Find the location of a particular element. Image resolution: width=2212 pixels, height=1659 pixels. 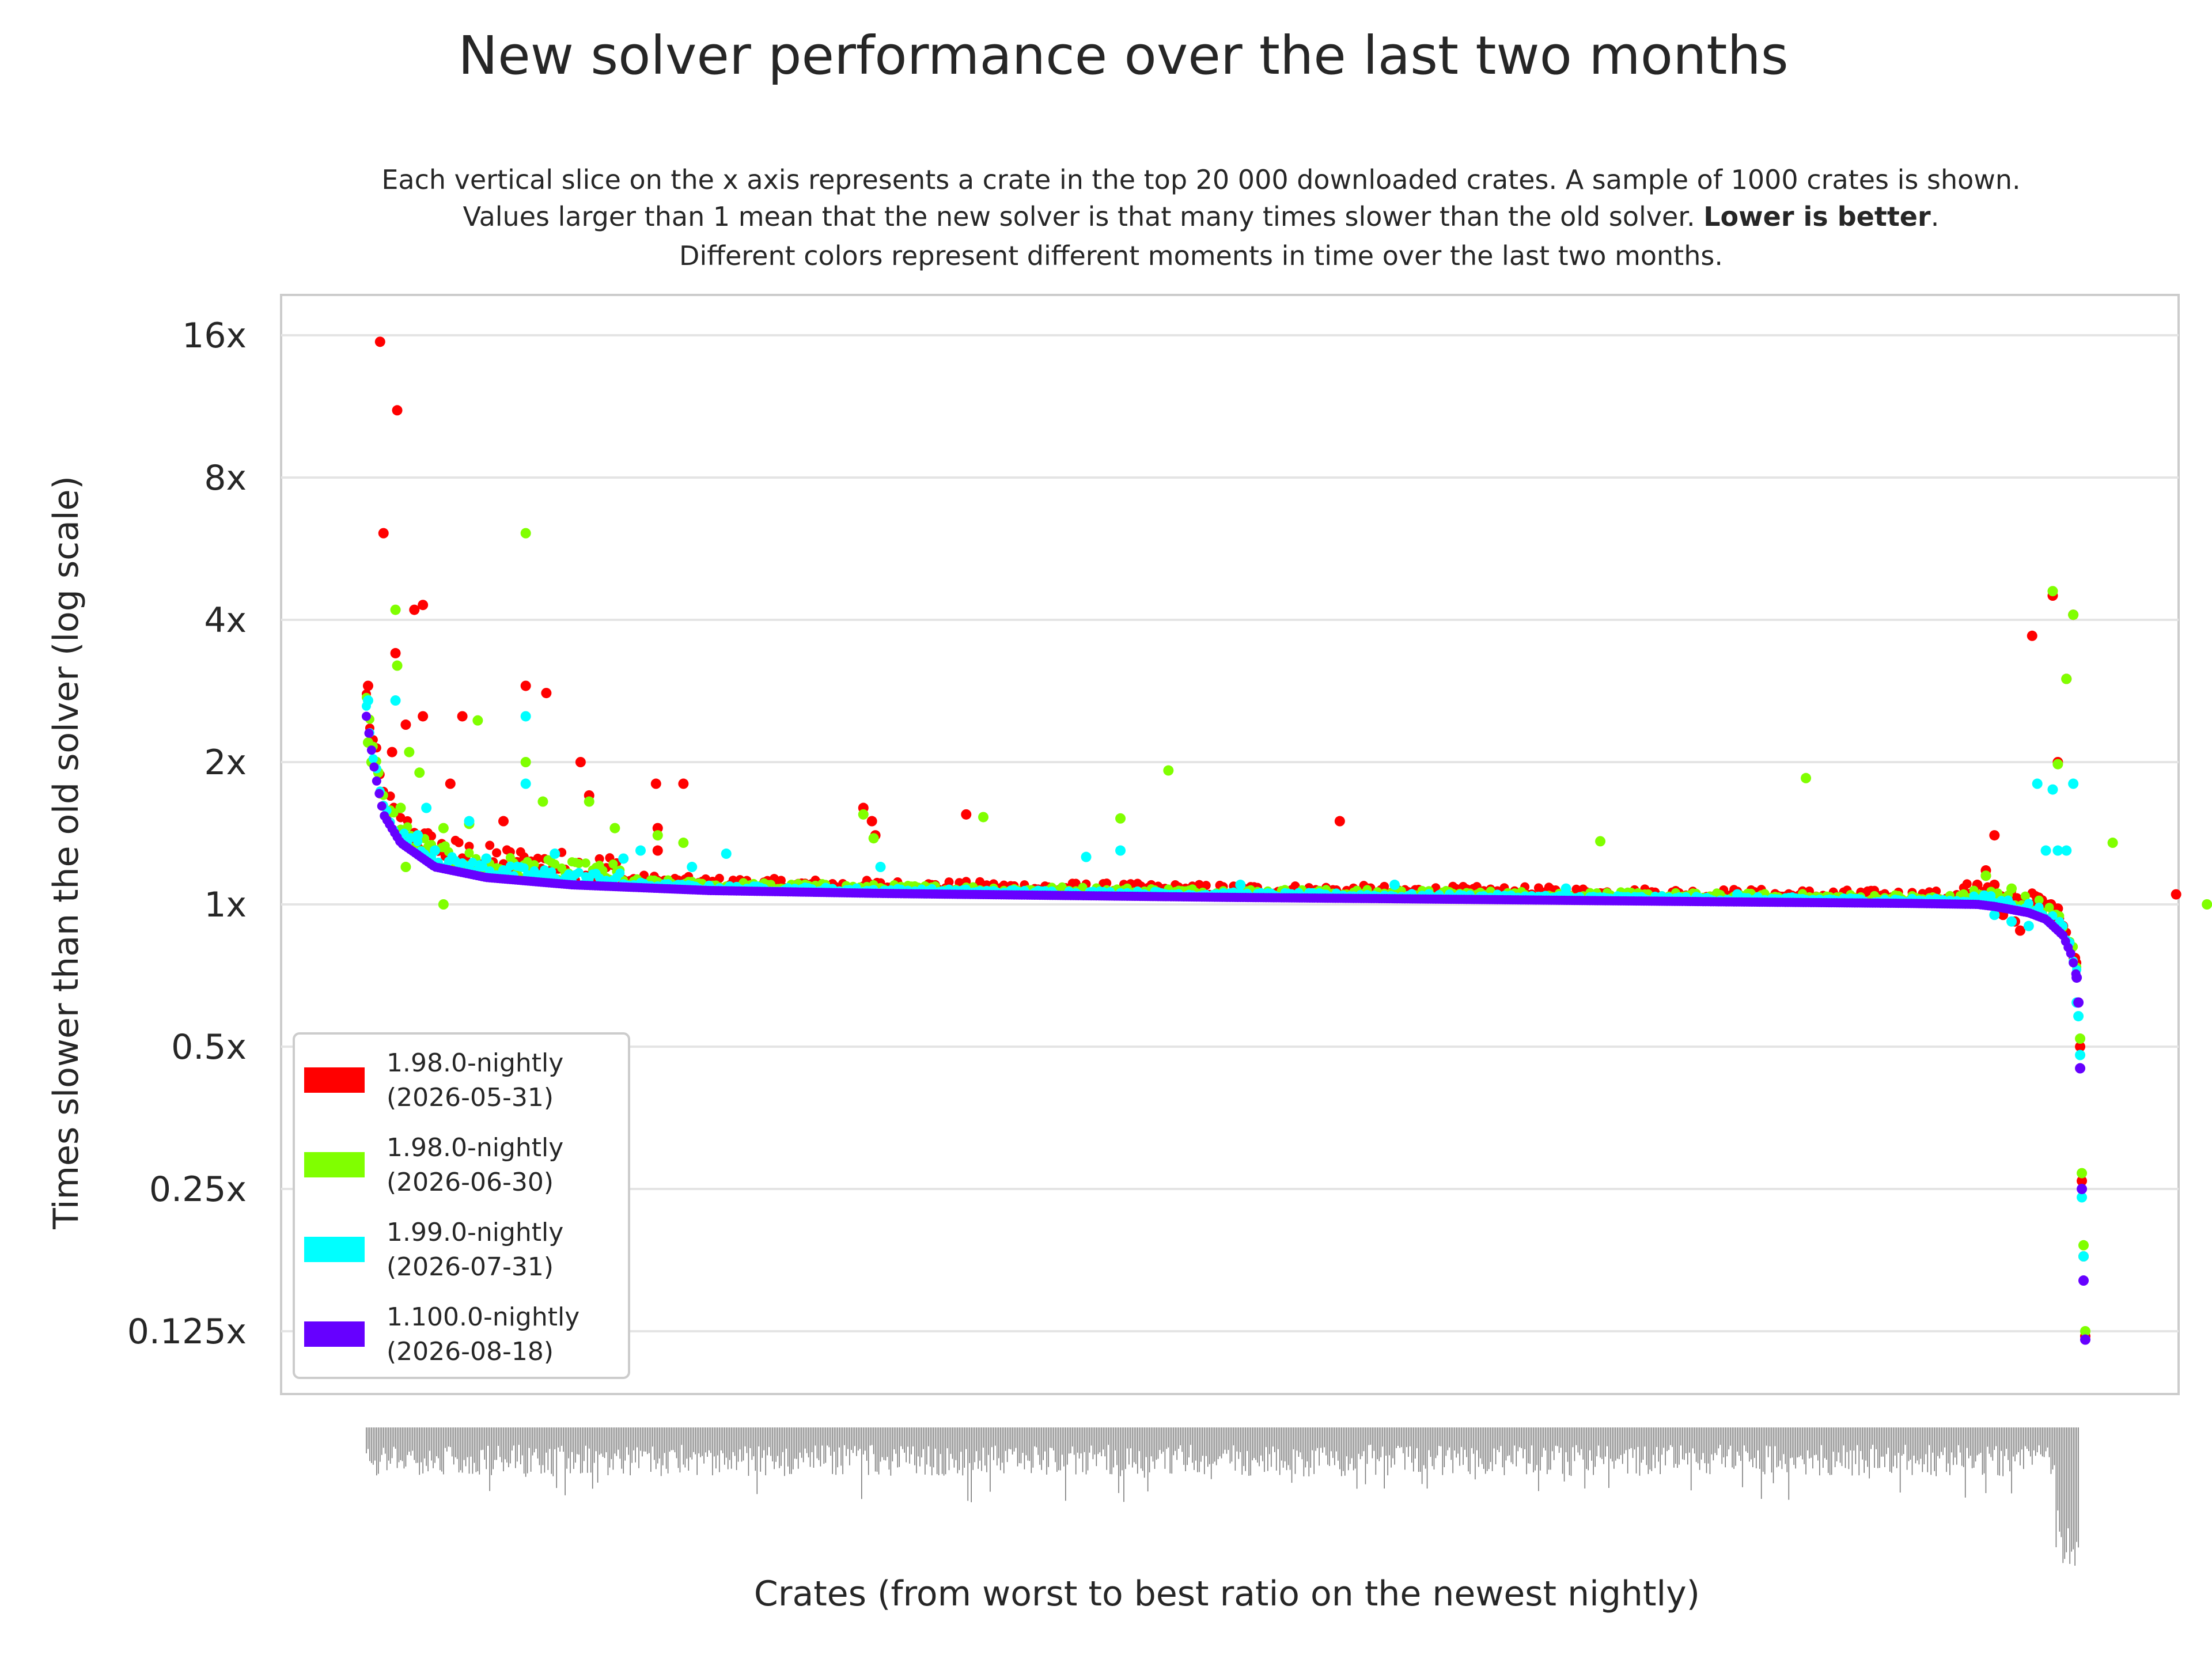

y-tick-label: 8x is located at coordinates (225, 478).